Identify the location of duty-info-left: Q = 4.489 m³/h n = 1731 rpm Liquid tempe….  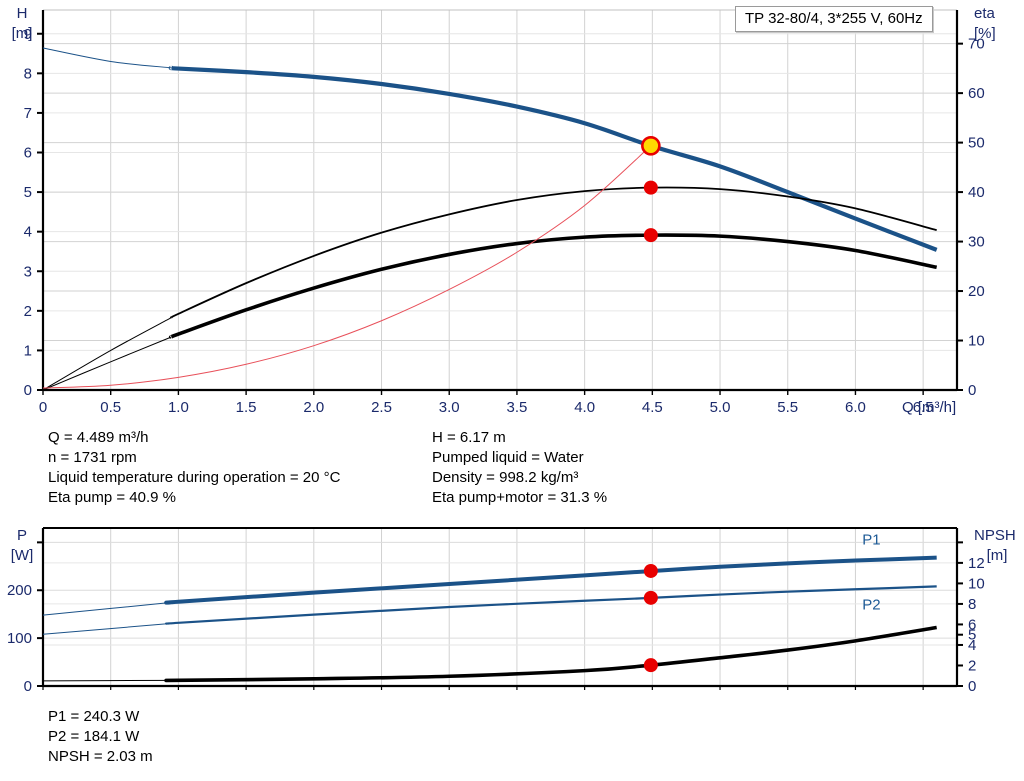
(194, 468).